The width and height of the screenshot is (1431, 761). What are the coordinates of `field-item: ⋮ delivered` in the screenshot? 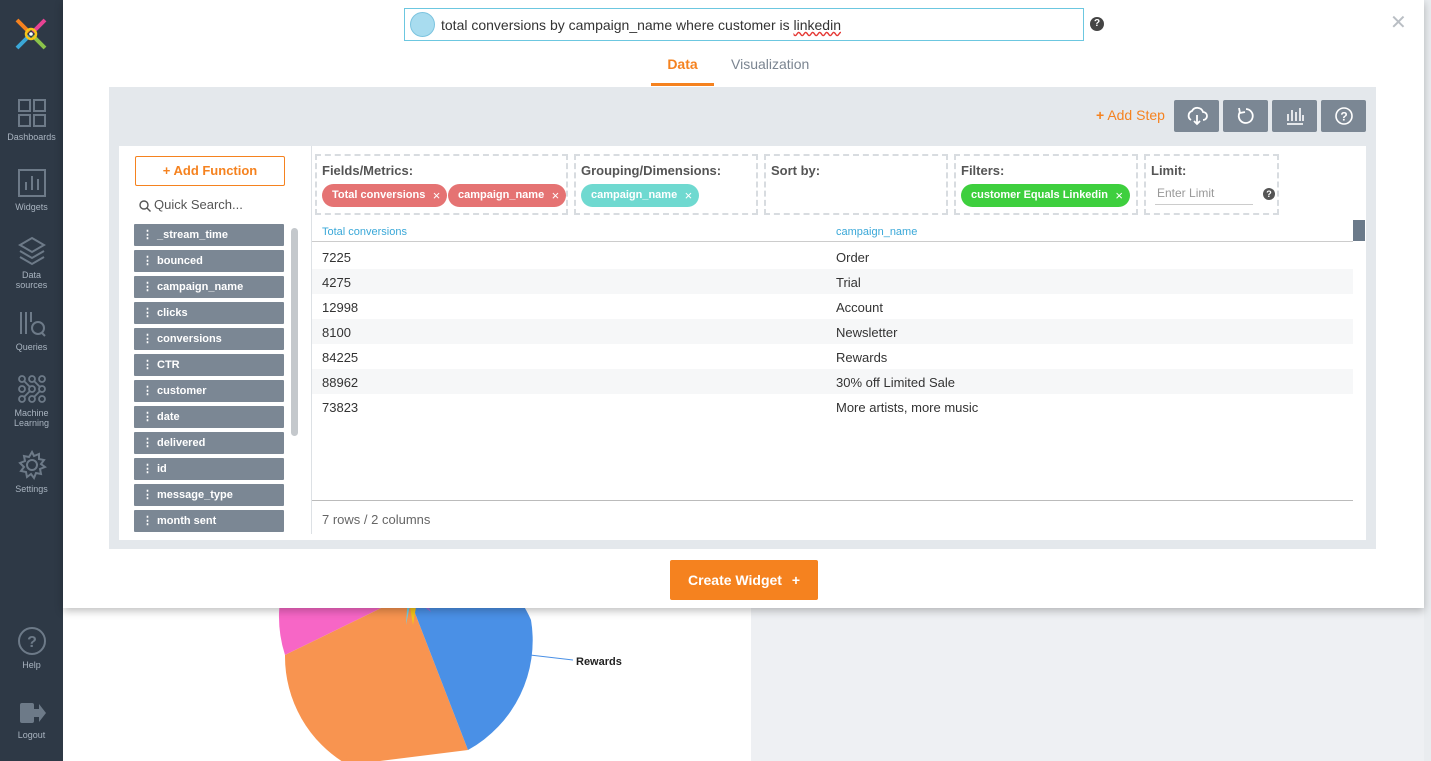 It's located at (209, 443).